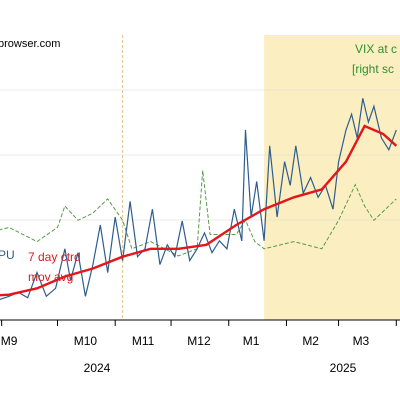 Image resolution: width=400 pixels, height=400 pixels. Describe the element at coordinates (220, 368) in the screenshot. I see `year-labels: 2024 2025` at that location.